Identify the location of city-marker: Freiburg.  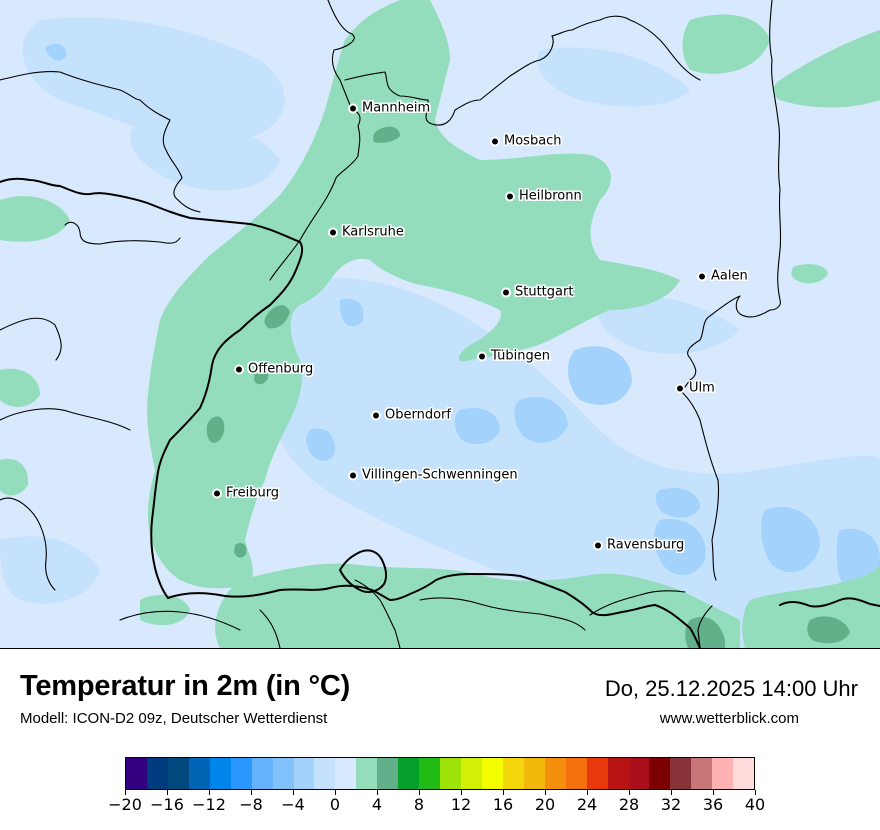
(246, 493).